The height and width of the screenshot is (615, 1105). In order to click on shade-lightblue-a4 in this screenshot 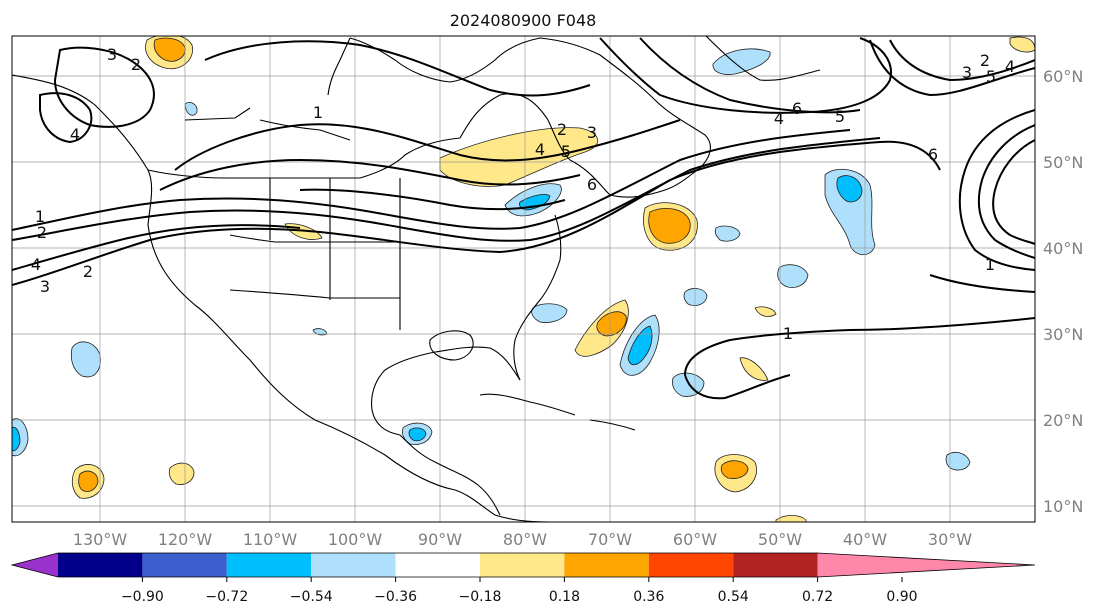, I will do `click(793, 276)`.